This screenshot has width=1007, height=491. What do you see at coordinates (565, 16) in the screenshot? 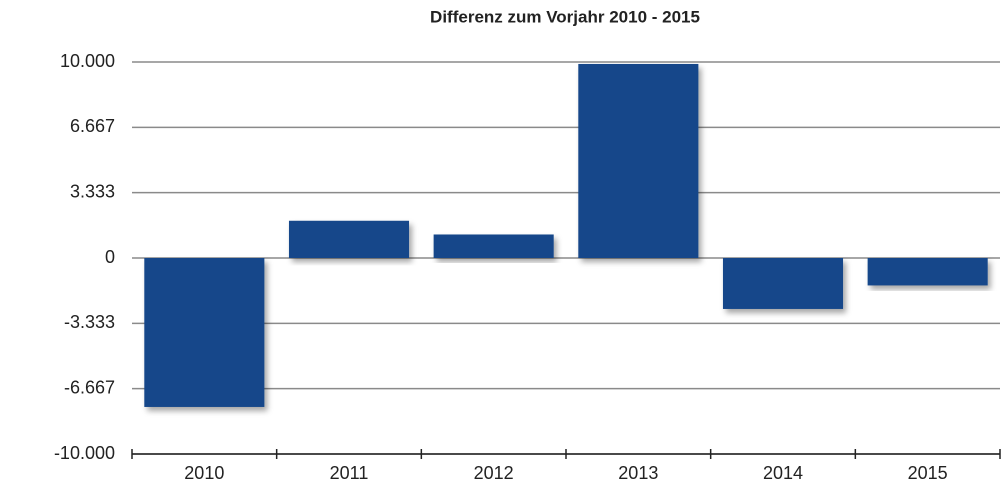
I see `chart-title: Differenz zum Vorjahr 2010 - 2015` at bounding box center [565, 16].